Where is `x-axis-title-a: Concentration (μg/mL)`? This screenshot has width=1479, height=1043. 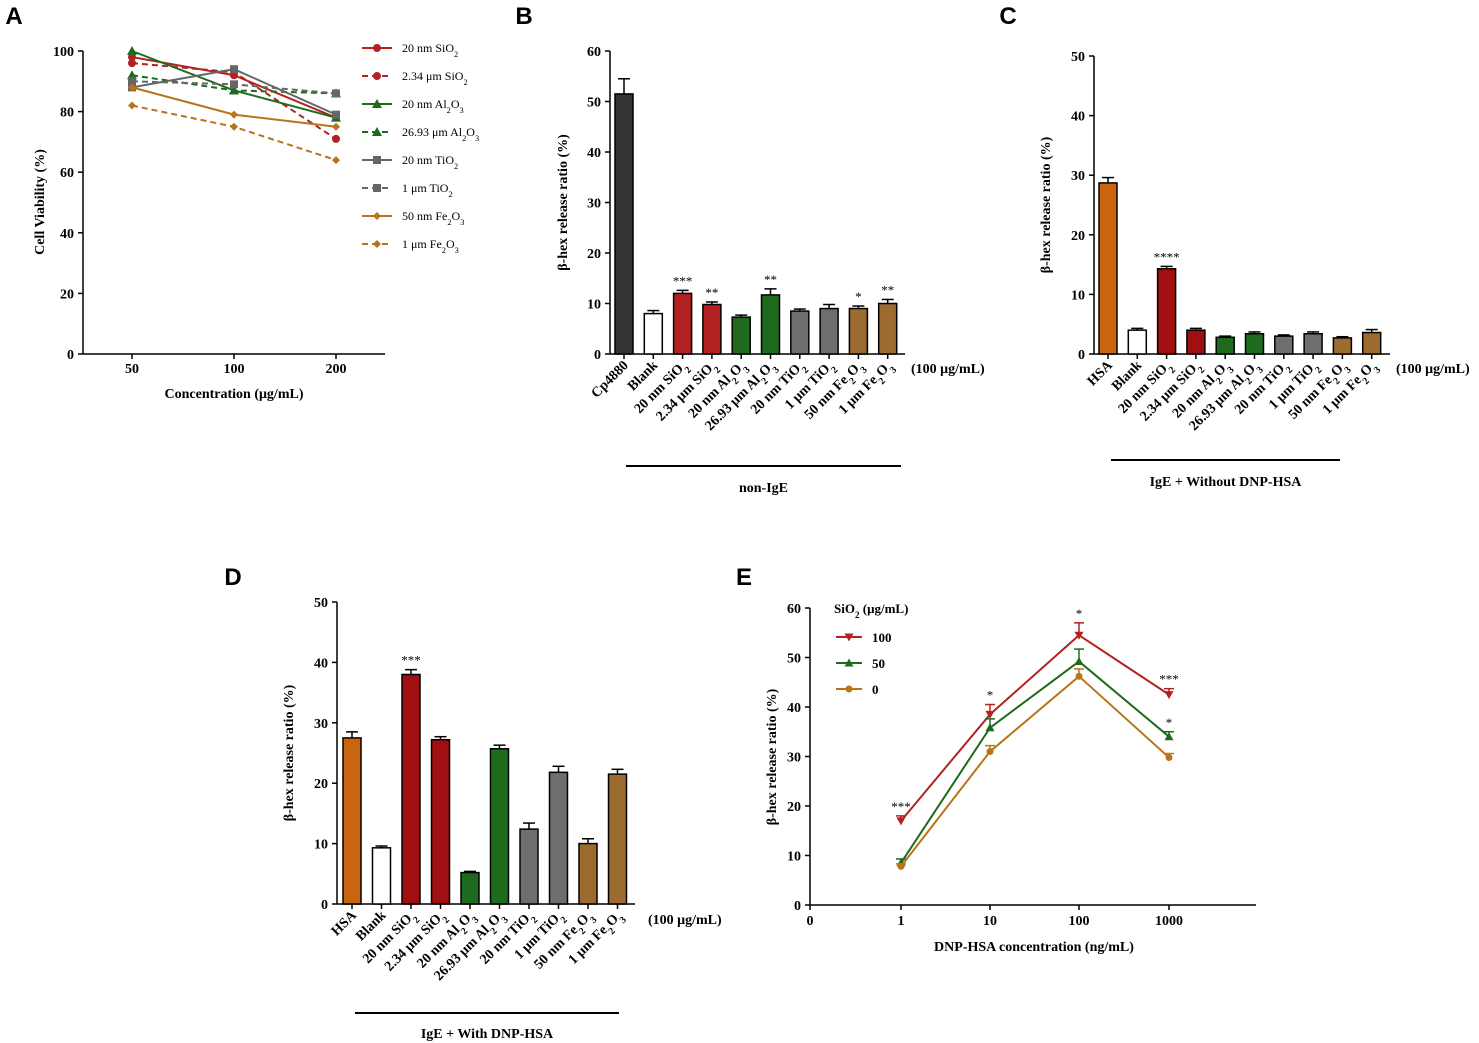
x-axis-title-a: Concentration (μg/mL) is located at coordinates (234, 394).